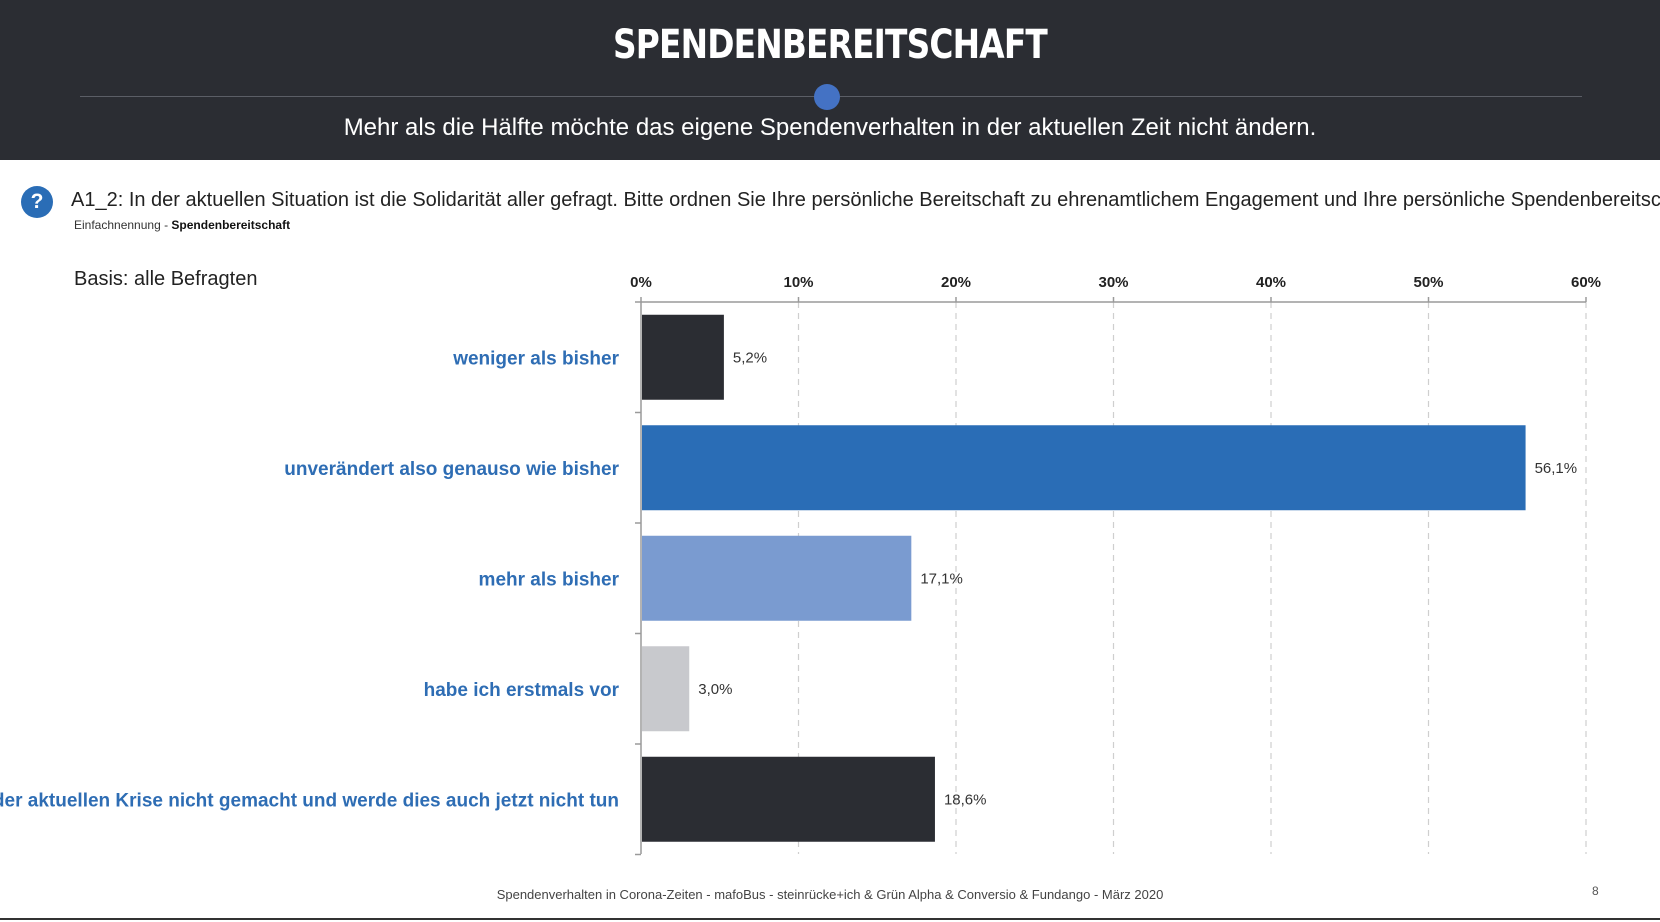  Describe the element at coordinates (1113, 282) in the screenshot. I see `x-tick-label: 30%` at that location.